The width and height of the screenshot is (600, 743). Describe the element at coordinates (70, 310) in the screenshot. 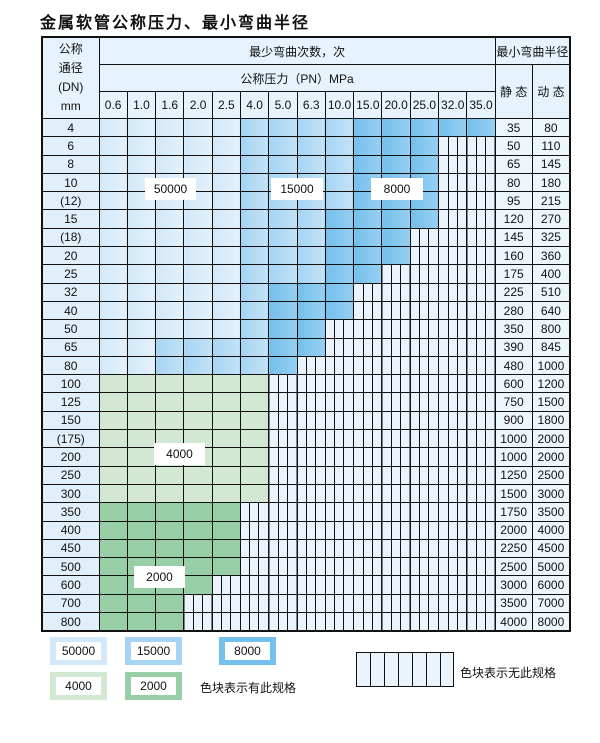

I see `dn-cell: 40` at that location.